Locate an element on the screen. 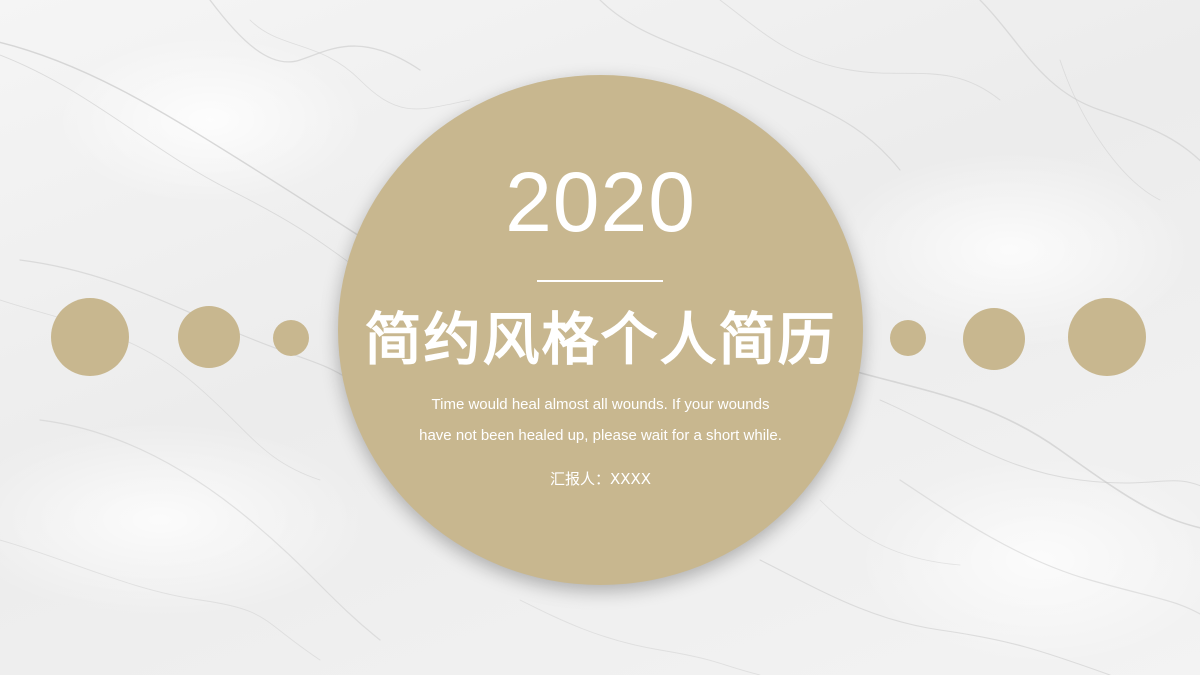  reporter-label: 汇报人： is located at coordinates (579, 479).